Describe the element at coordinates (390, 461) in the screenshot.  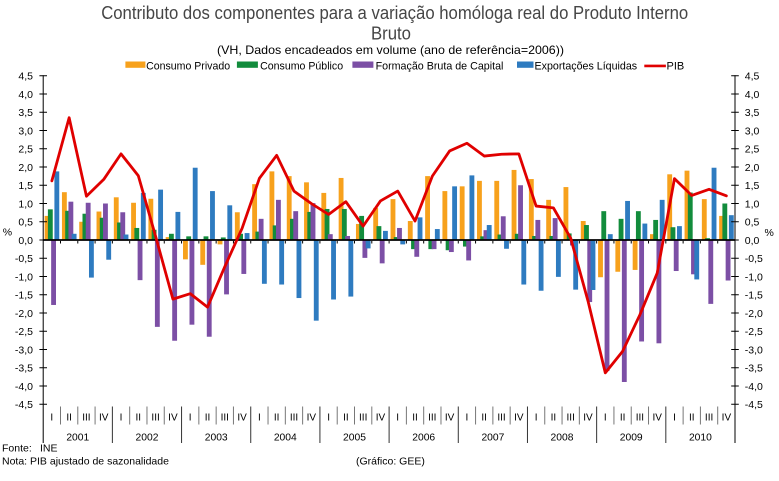
I see `svg-text: (Gráfico: GEE)` at that location.